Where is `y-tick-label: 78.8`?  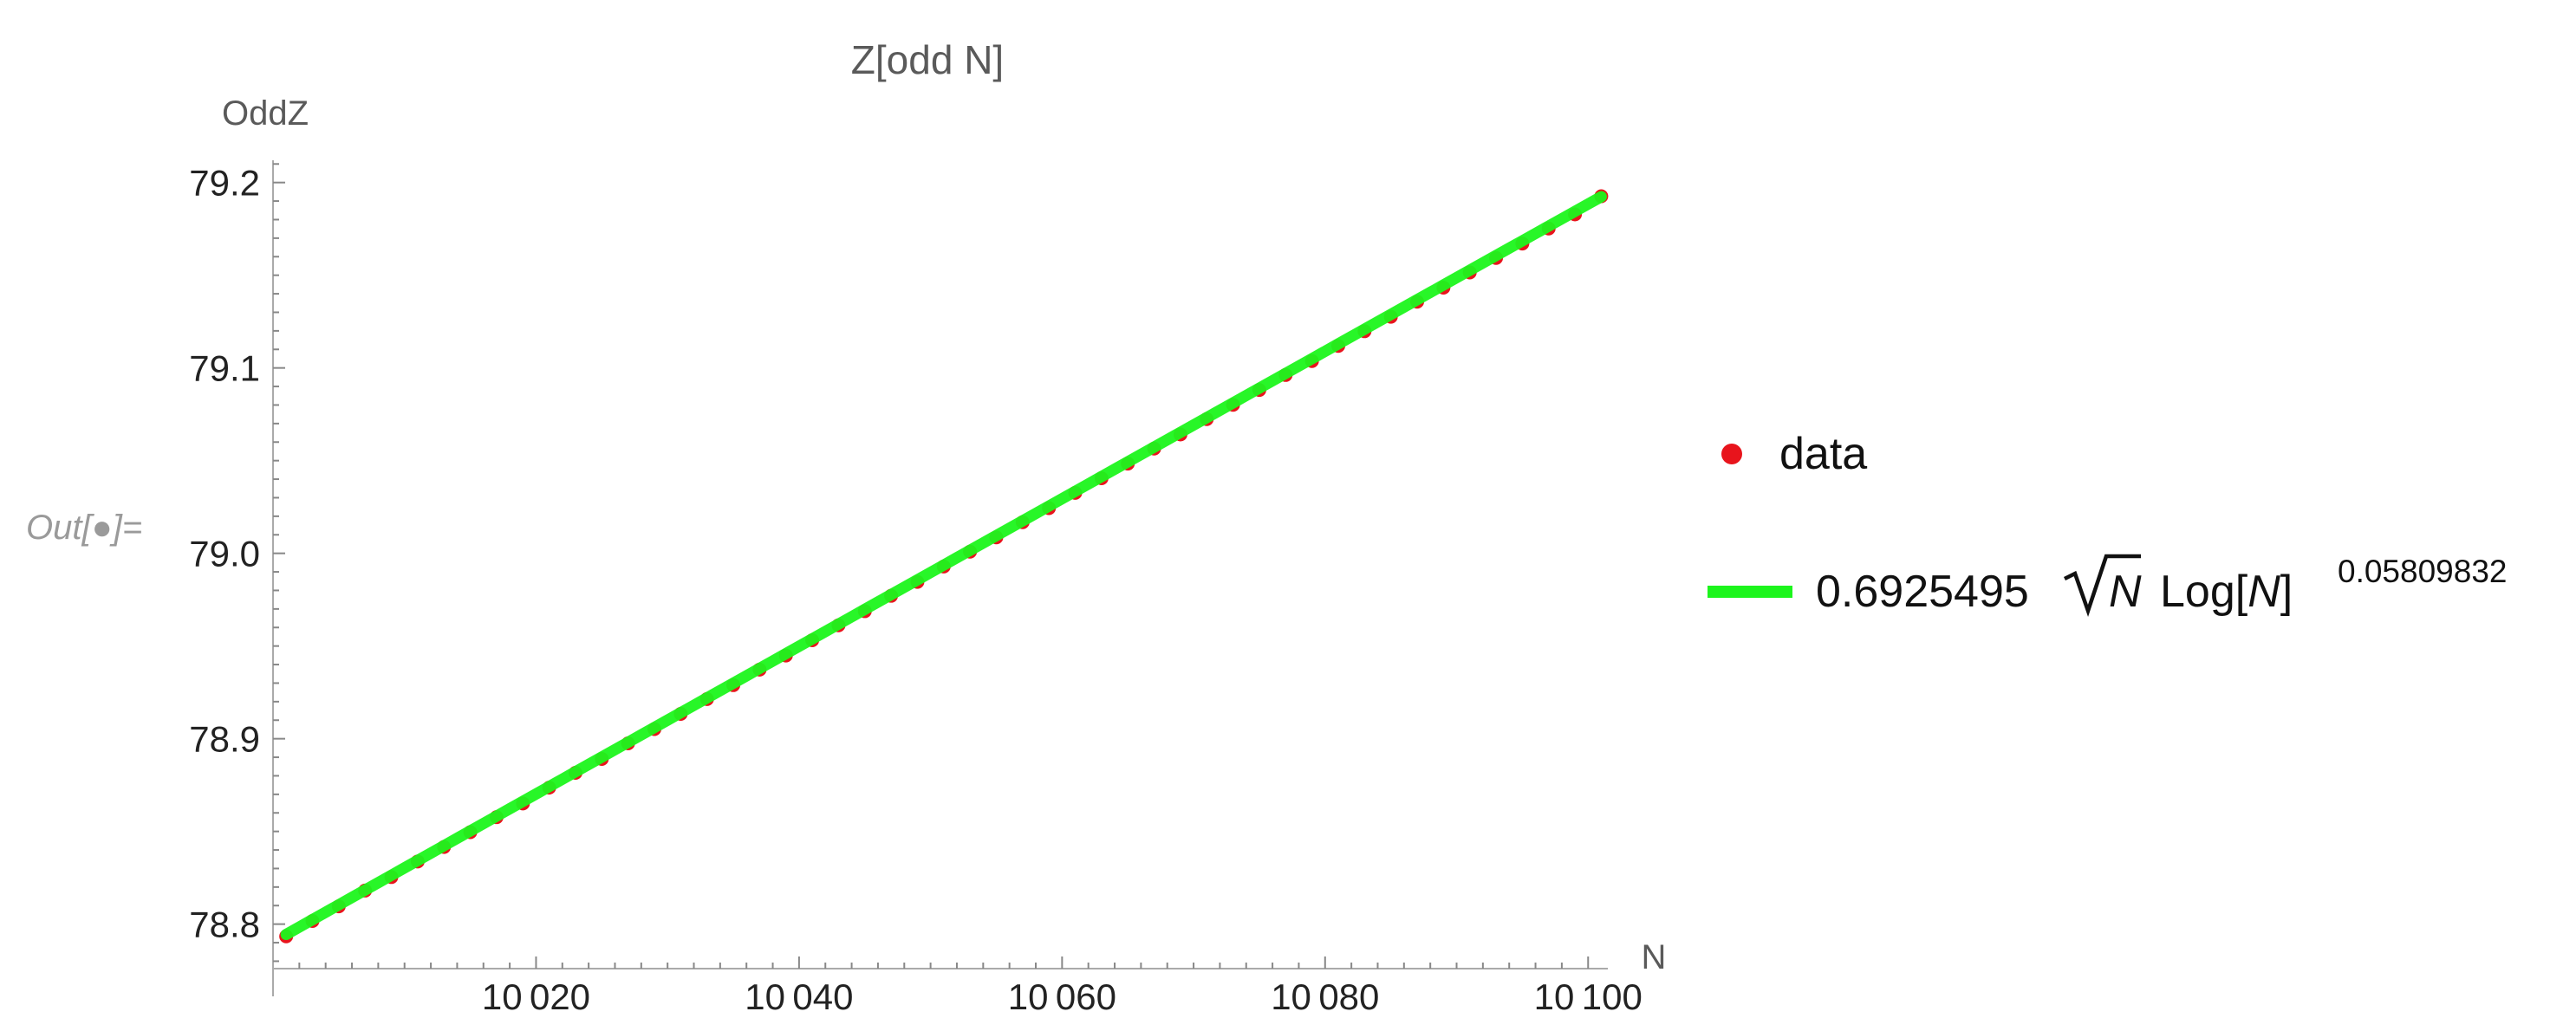
y-tick-label: 78.8 is located at coordinates (224, 925).